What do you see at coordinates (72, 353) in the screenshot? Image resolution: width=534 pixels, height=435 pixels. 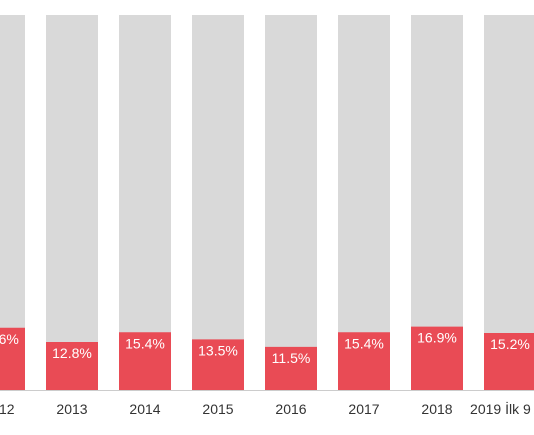 I see `value-label: 12.8%` at bounding box center [72, 353].